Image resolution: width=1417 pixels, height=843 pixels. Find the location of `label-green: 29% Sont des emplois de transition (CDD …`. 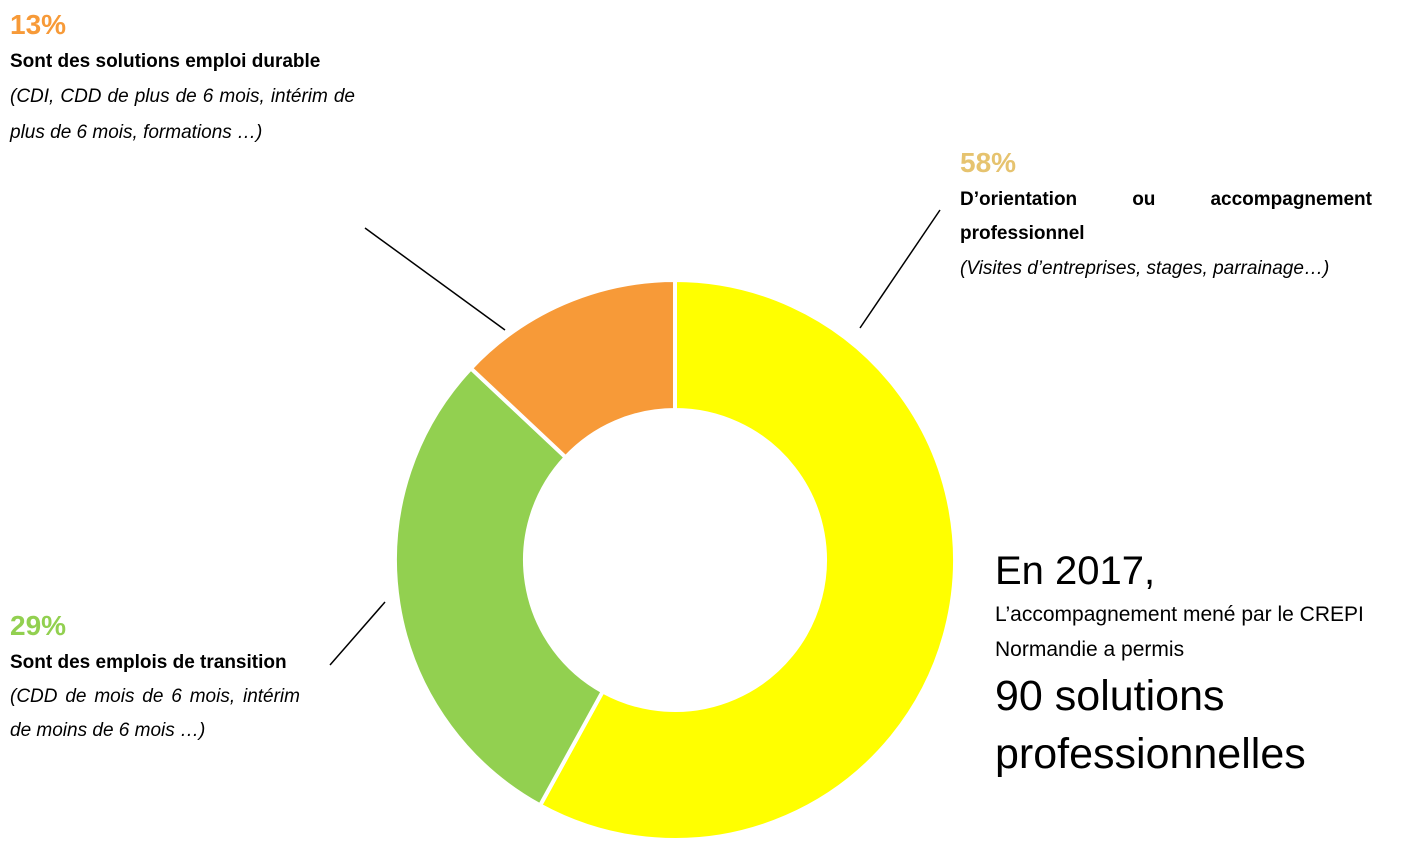

label-green: 29% Sont des emplois de transition (CDD … is located at coordinates (155, 677).